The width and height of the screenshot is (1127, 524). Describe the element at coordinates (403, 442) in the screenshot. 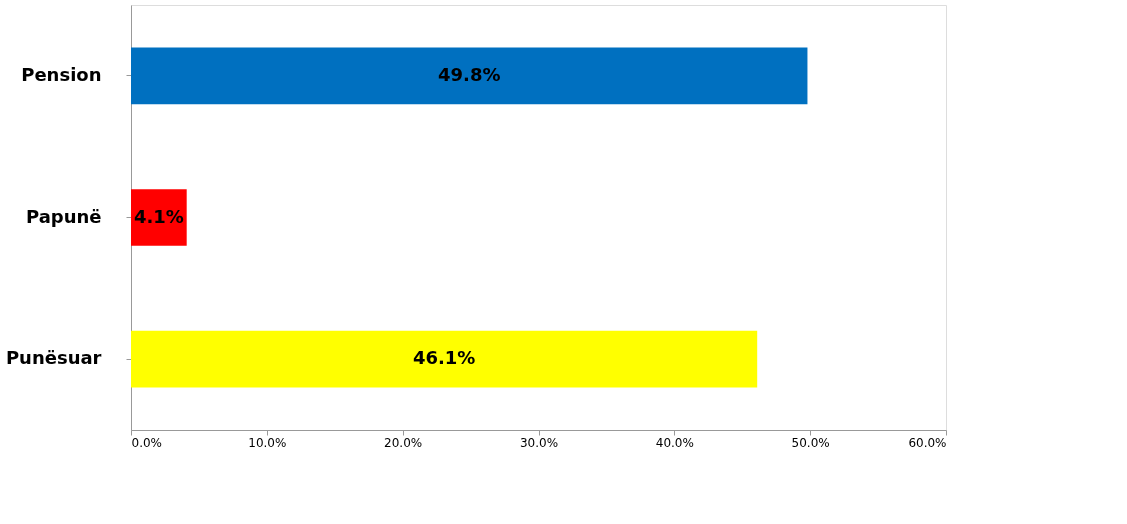

I see `x-tick-label: 20.0%` at that location.